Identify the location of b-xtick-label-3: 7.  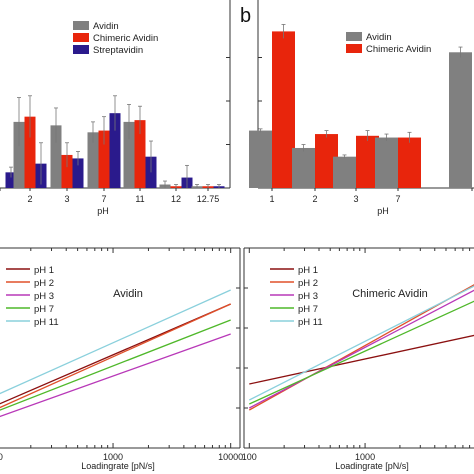
(397, 199).